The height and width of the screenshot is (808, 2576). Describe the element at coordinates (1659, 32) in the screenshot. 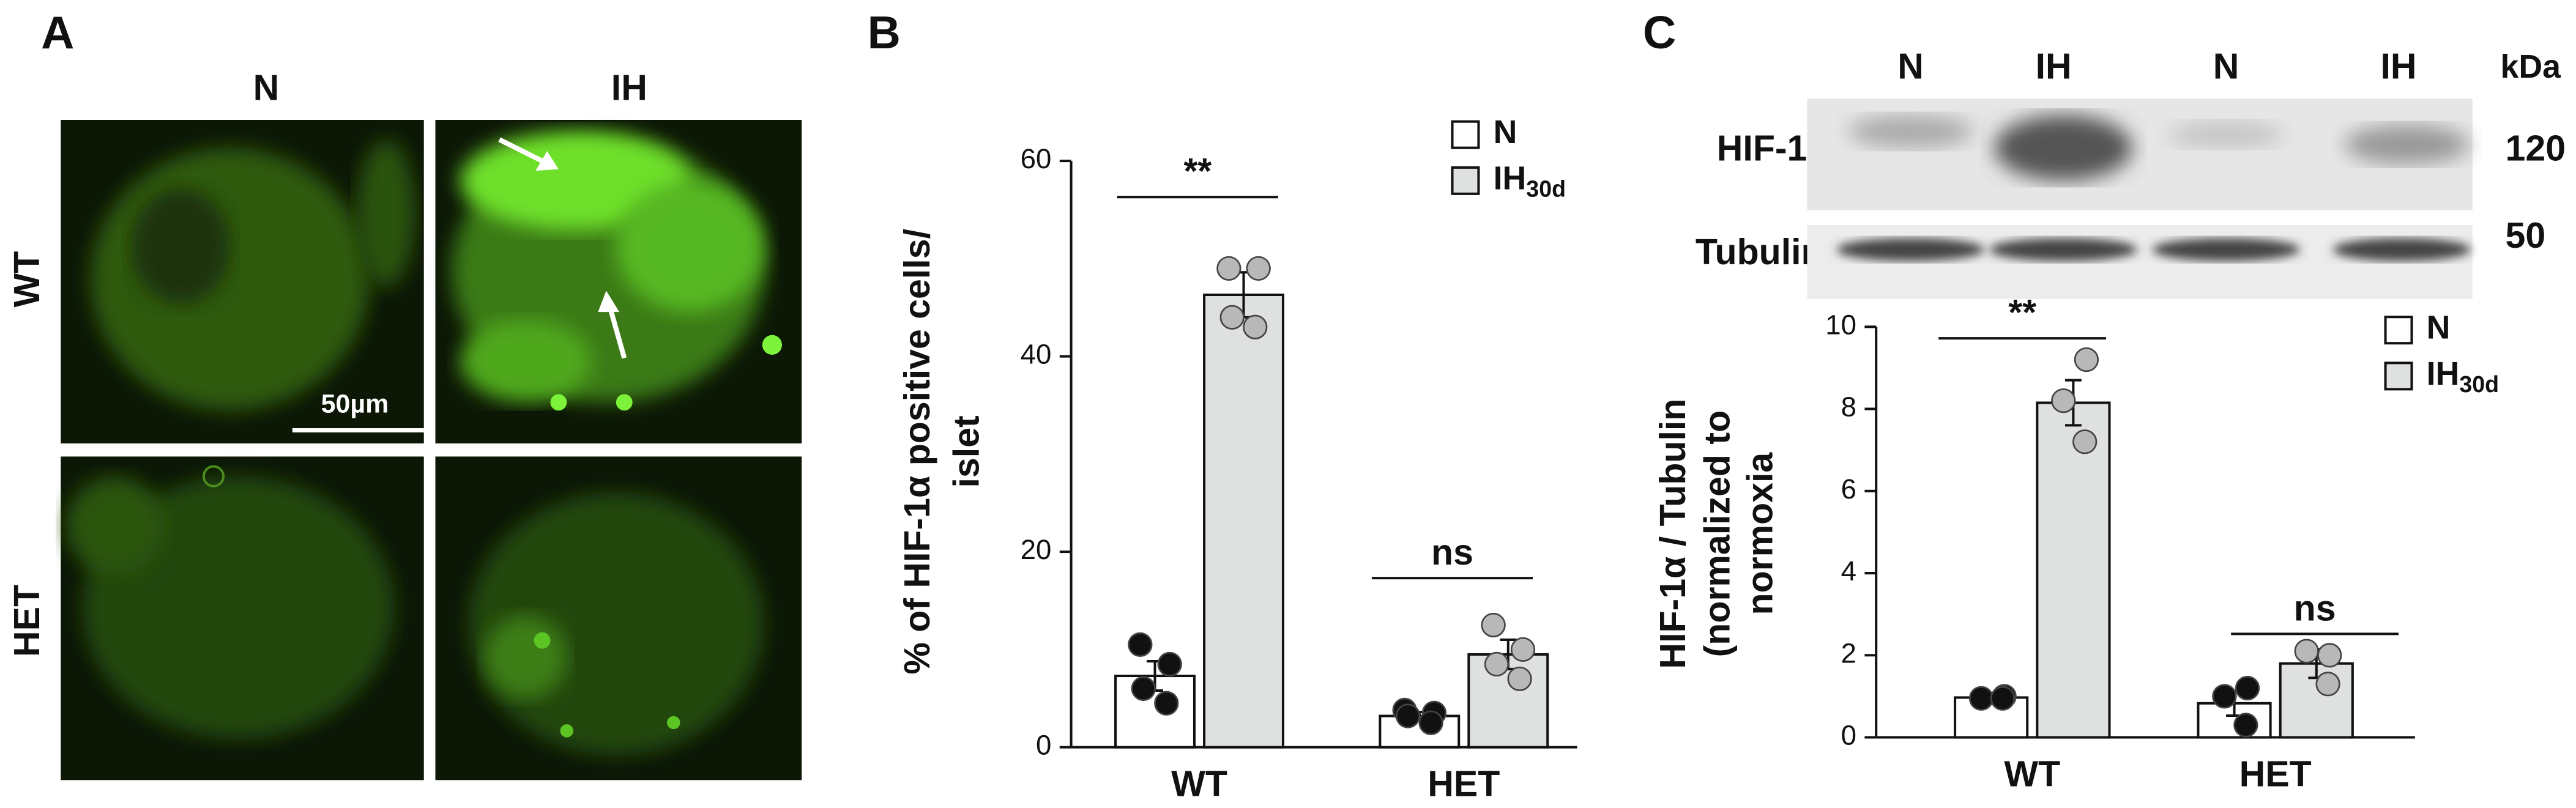

I see `panel-label: C` at that location.